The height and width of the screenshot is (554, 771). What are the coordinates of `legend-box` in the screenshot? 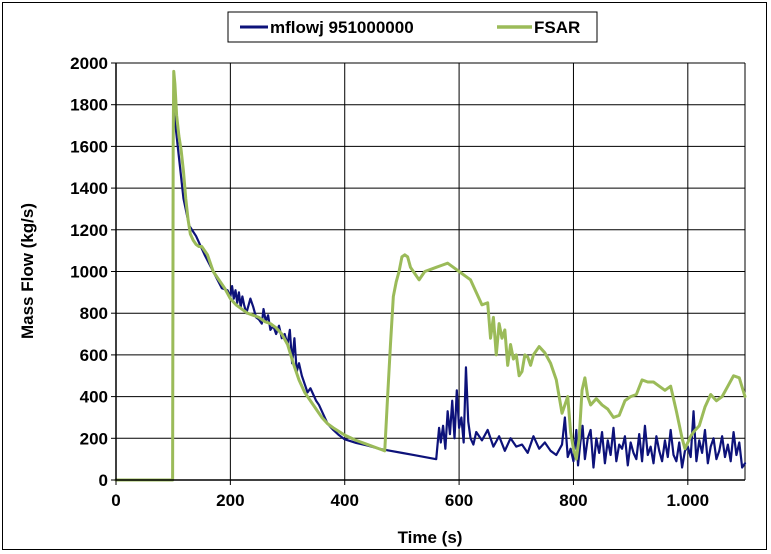 It's located at (412, 27).